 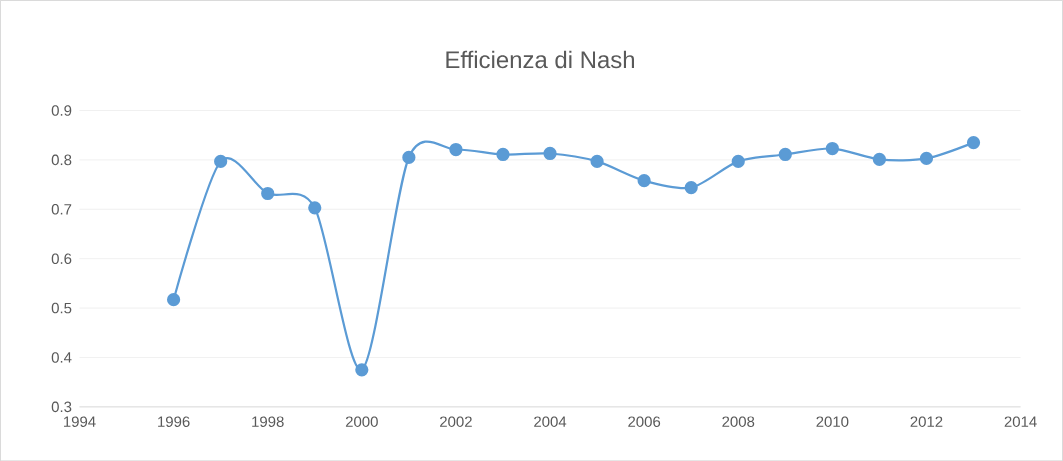 What do you see at coordinates (61, 258) in the screenshot?
I see `y-tick-label: 0.6` at bounding box center [61, 258].